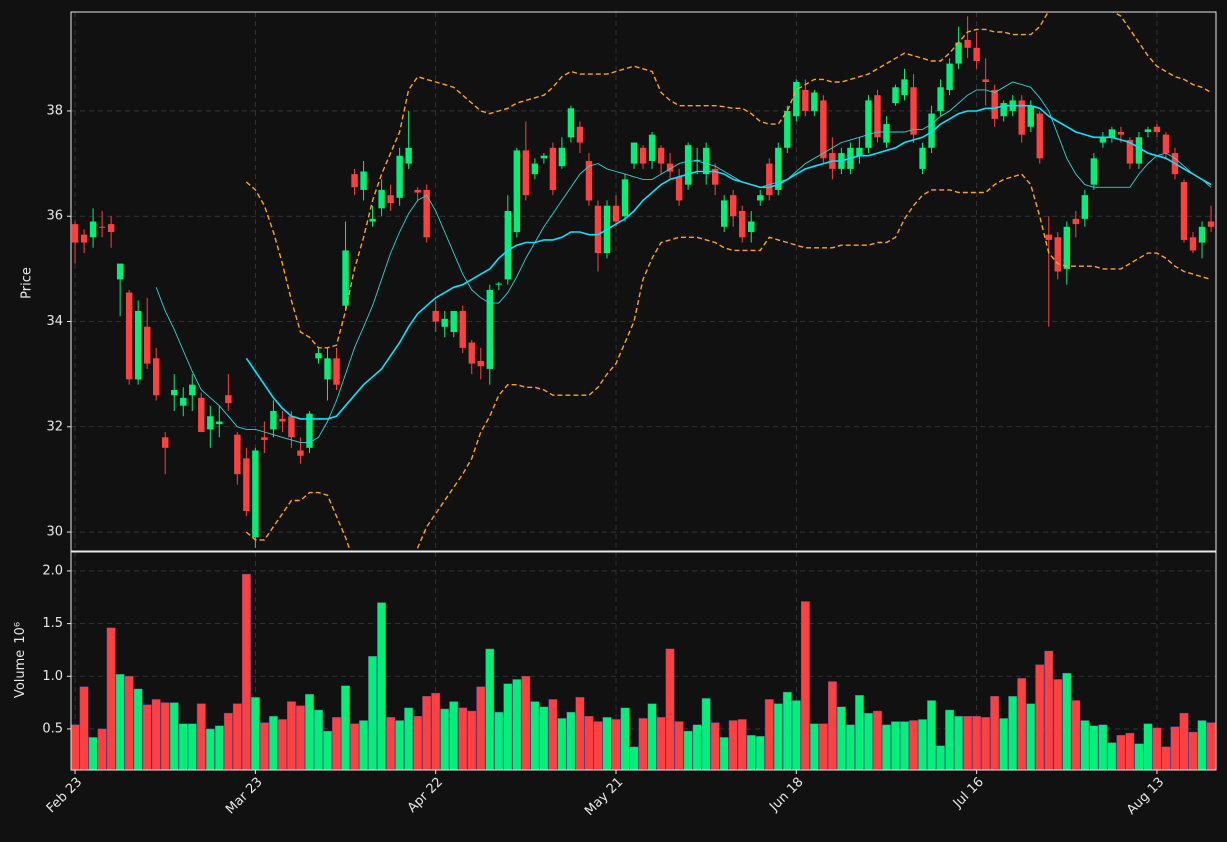  Describe the element at coordinates (1145, 796) in the screenshot. I see `x-tick-label: Aug 13` at that location.